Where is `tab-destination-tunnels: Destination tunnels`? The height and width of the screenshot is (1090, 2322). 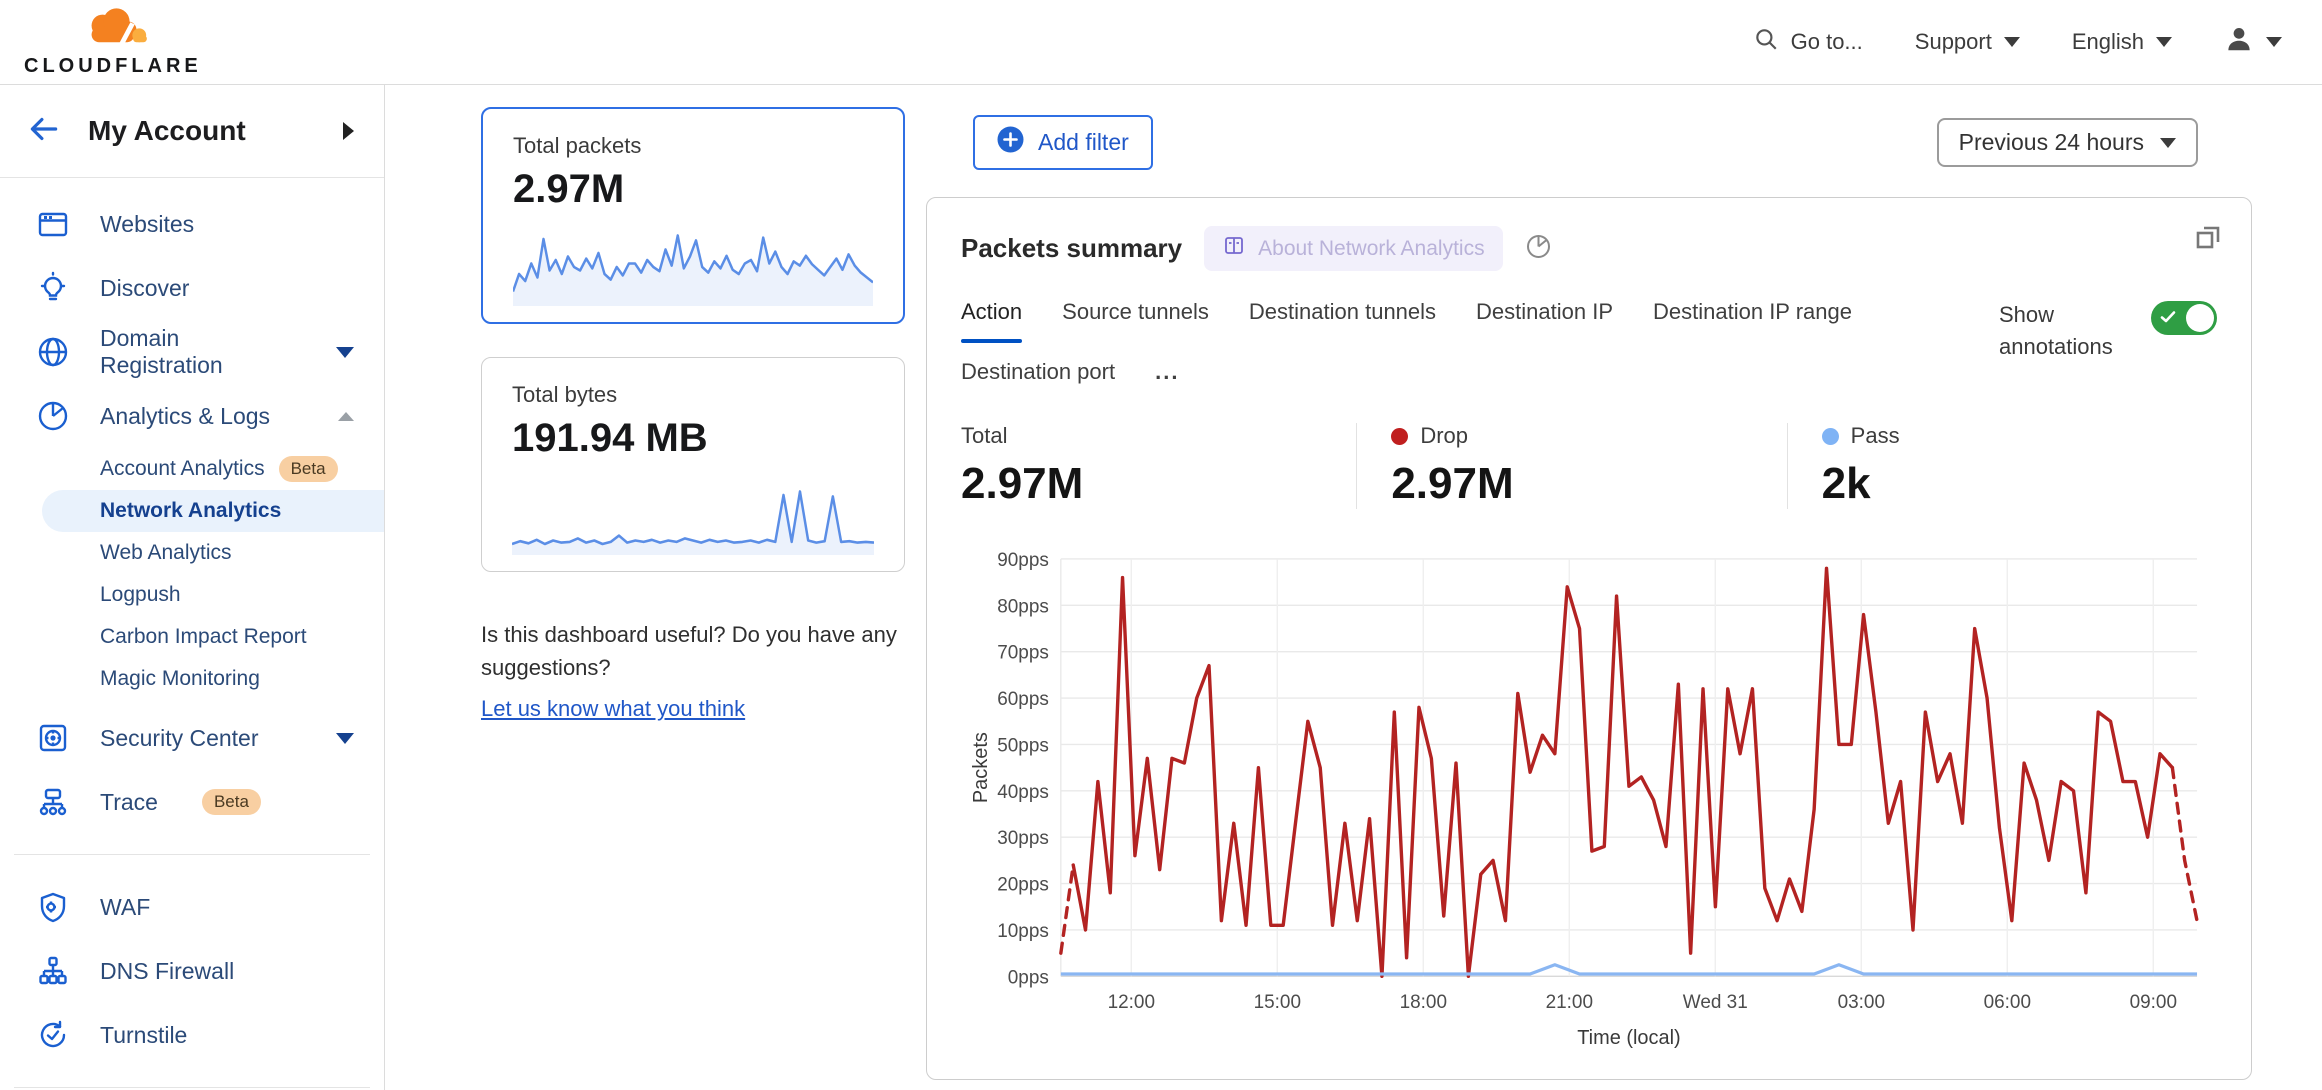
tab-destination-tunnels: Destination tunnels is located at coordinates (1342, 311).